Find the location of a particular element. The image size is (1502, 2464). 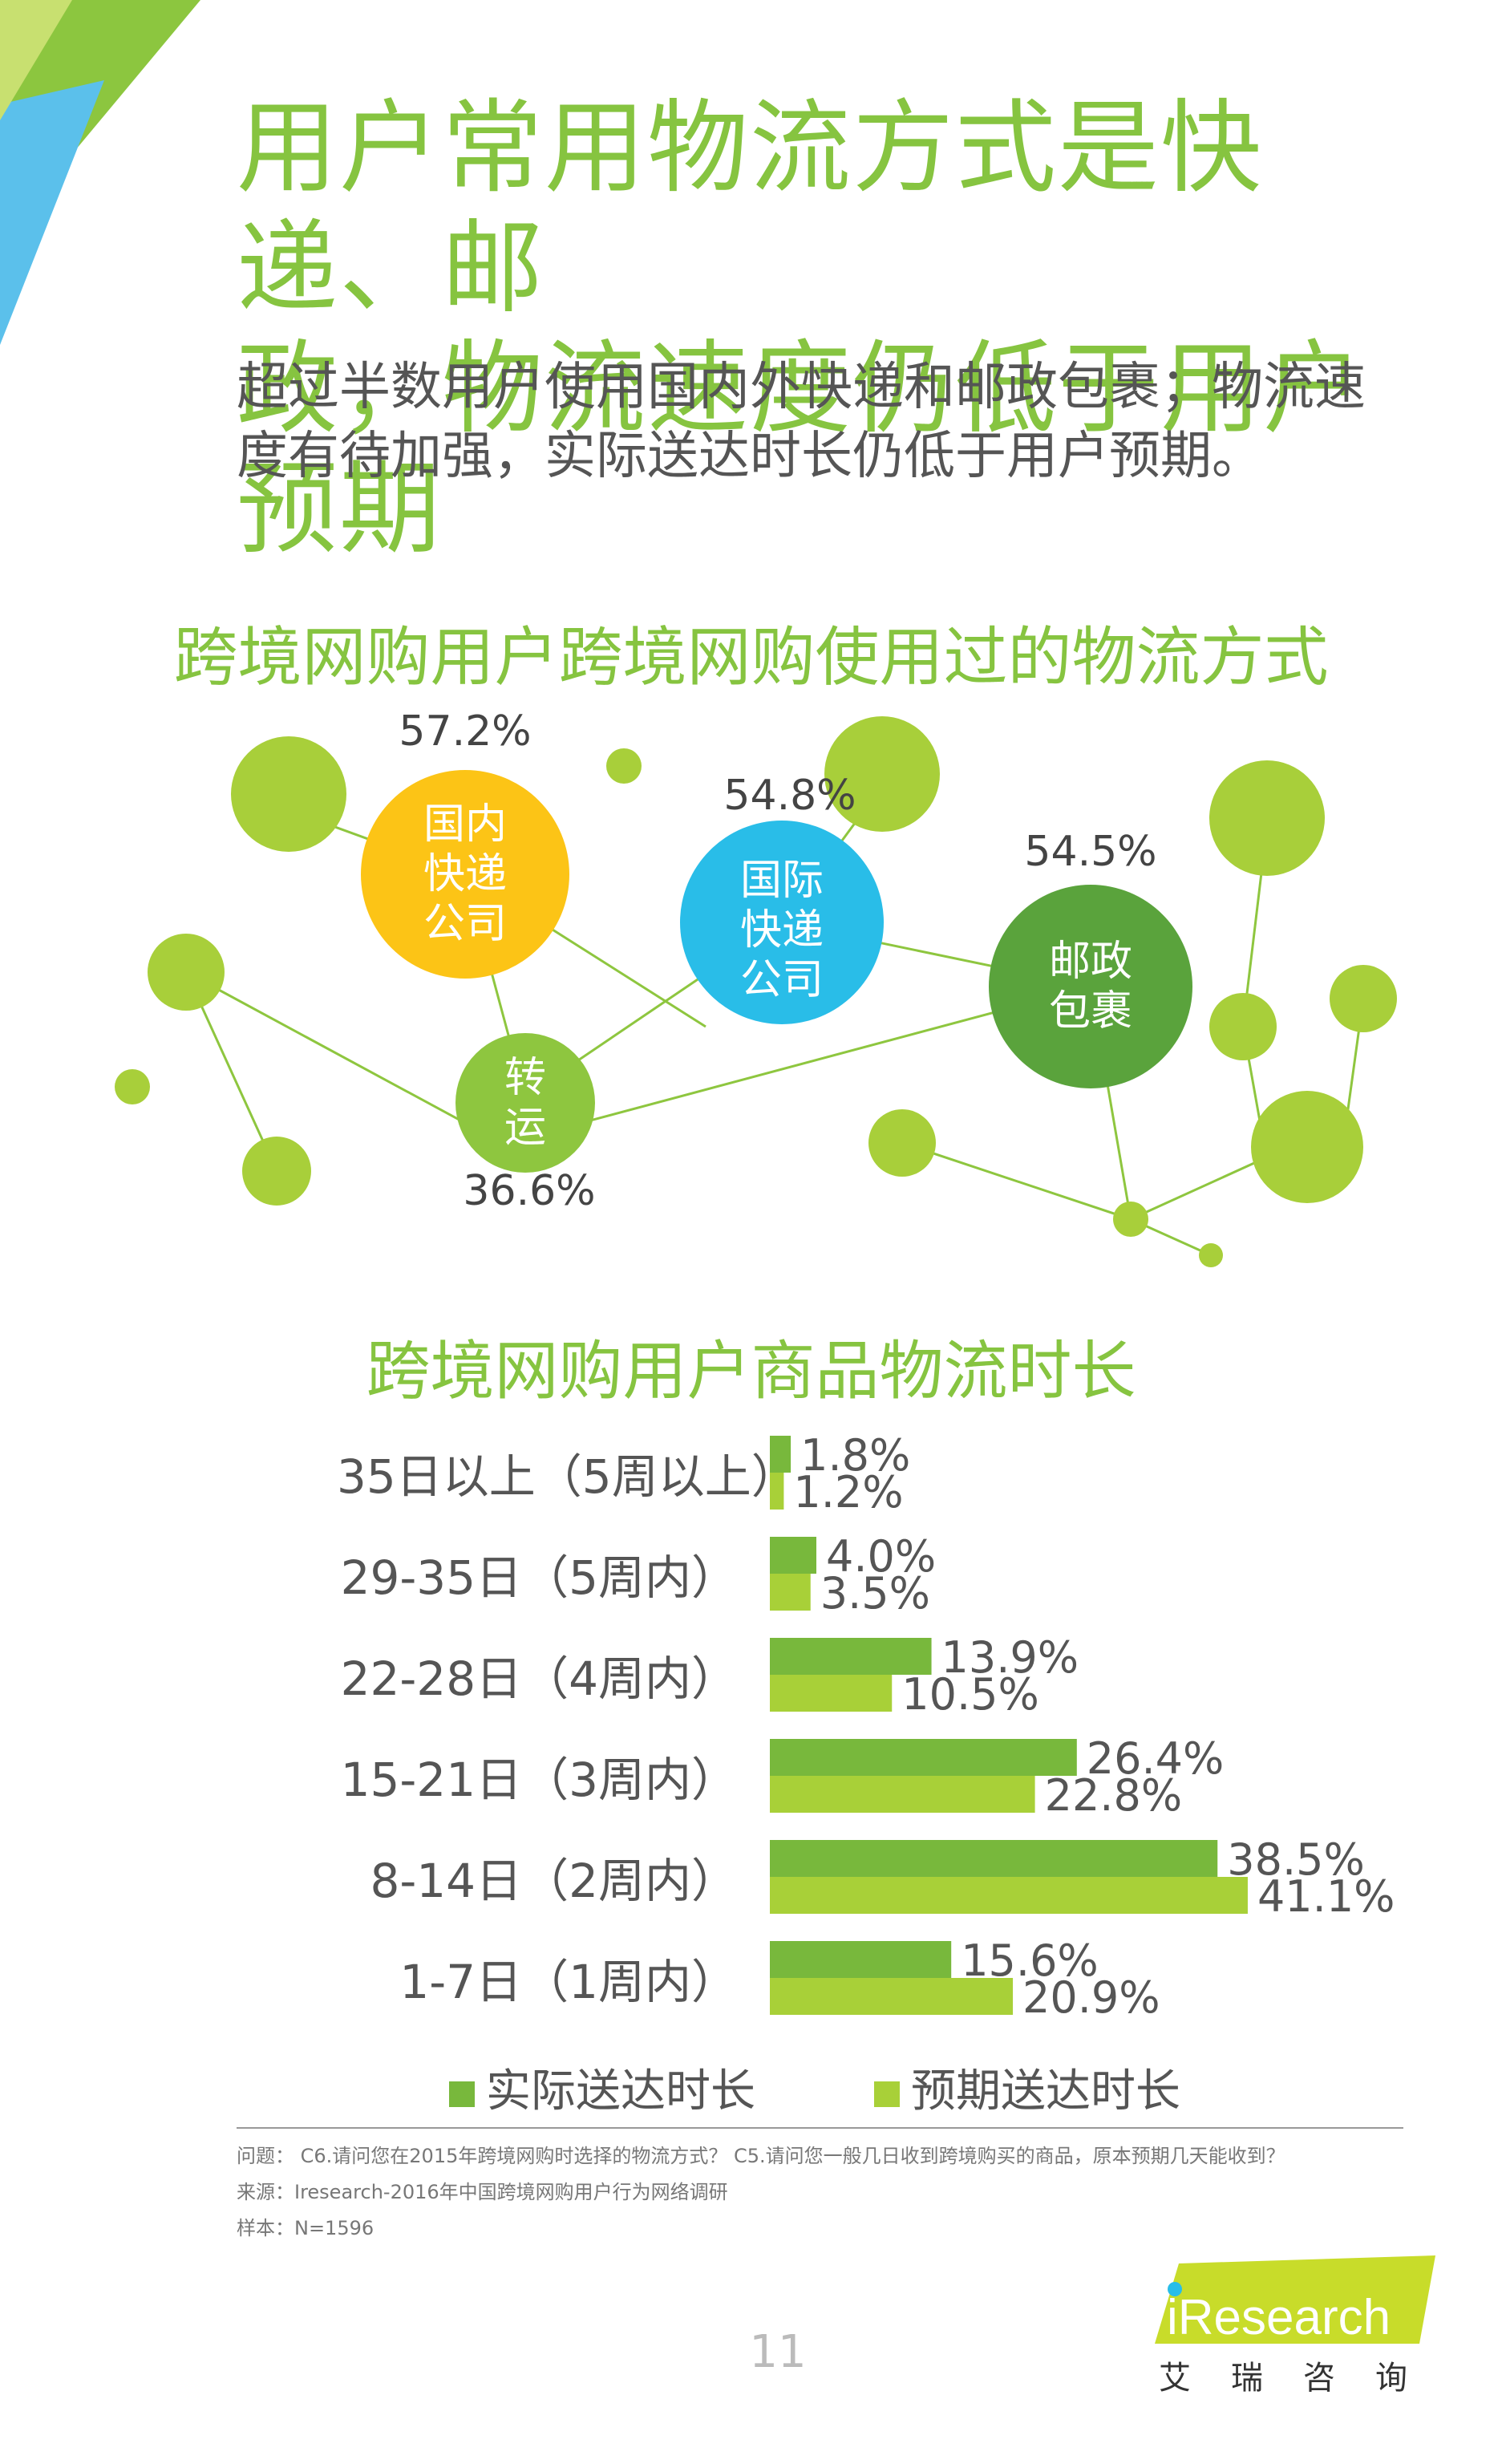

category-label: 22-28日（4周内） is located at coordinates (539, 1678).